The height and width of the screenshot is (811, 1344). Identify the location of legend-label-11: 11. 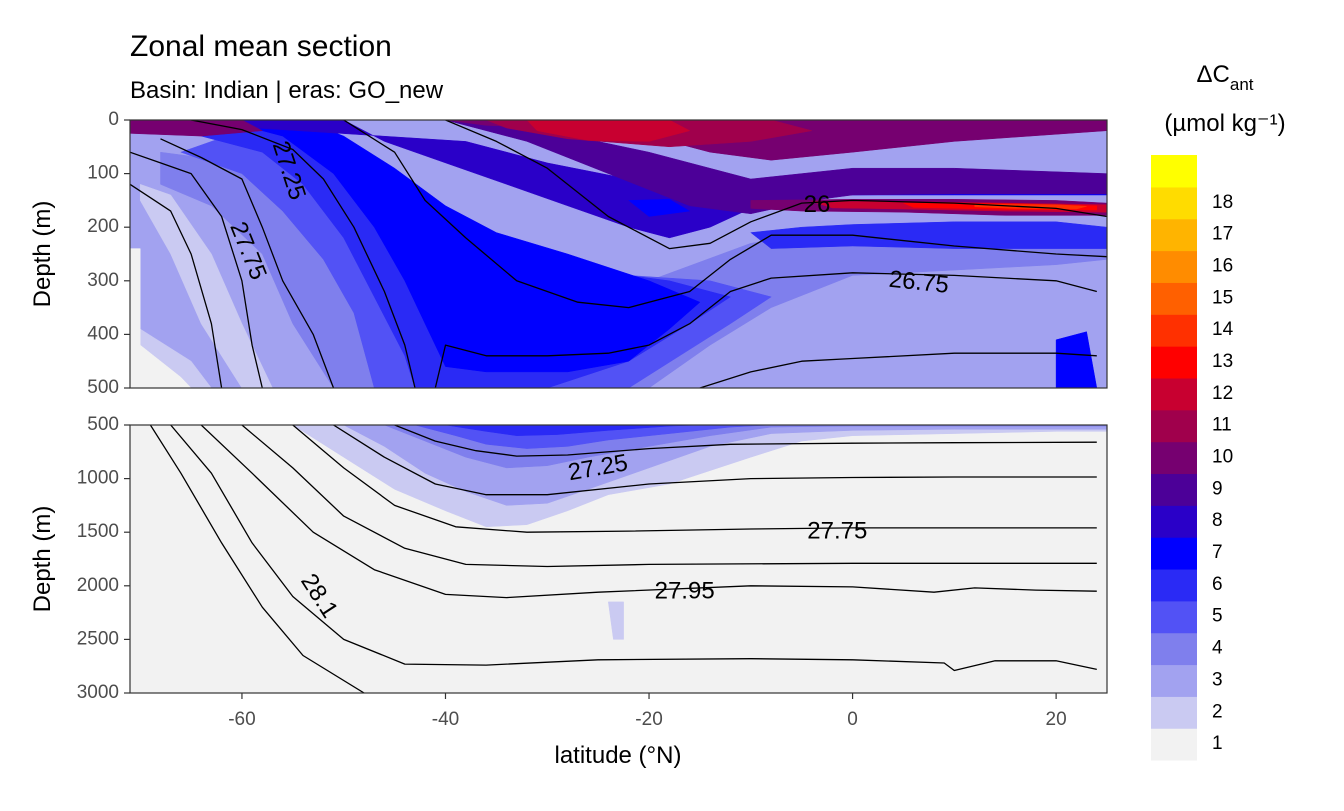
(1222, 425).